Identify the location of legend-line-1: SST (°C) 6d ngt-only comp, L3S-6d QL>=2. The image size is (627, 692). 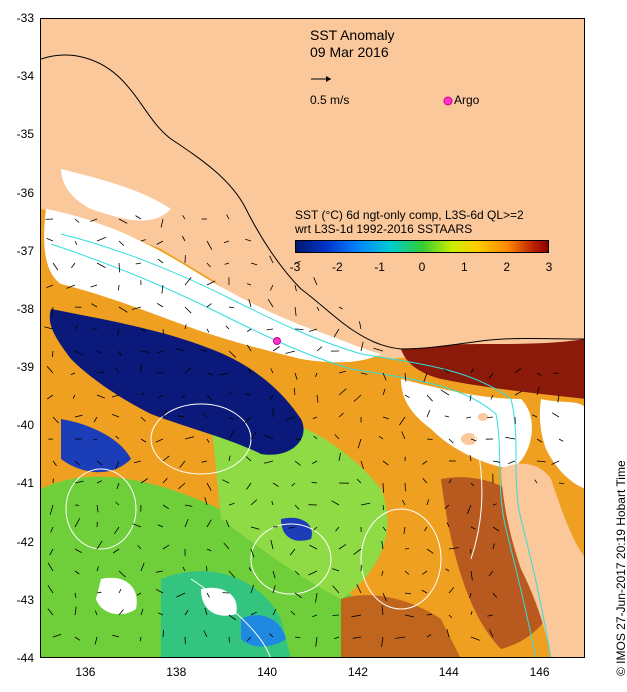
(409, 215).